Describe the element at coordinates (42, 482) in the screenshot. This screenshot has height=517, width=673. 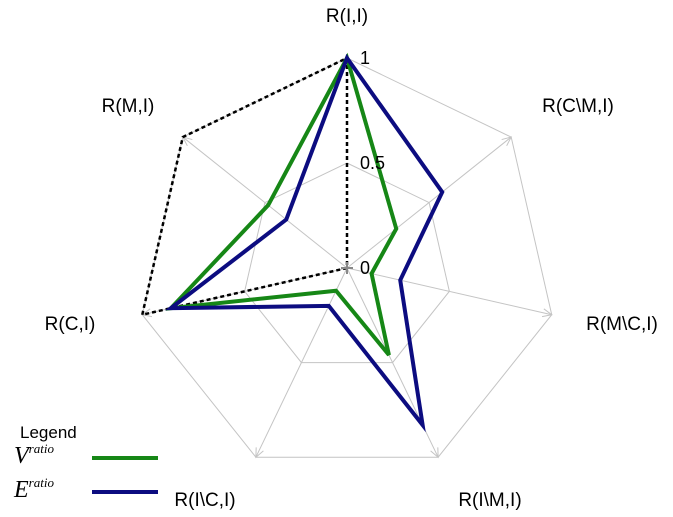
I see `legend-symbol-e-sup: ratio` at that location.